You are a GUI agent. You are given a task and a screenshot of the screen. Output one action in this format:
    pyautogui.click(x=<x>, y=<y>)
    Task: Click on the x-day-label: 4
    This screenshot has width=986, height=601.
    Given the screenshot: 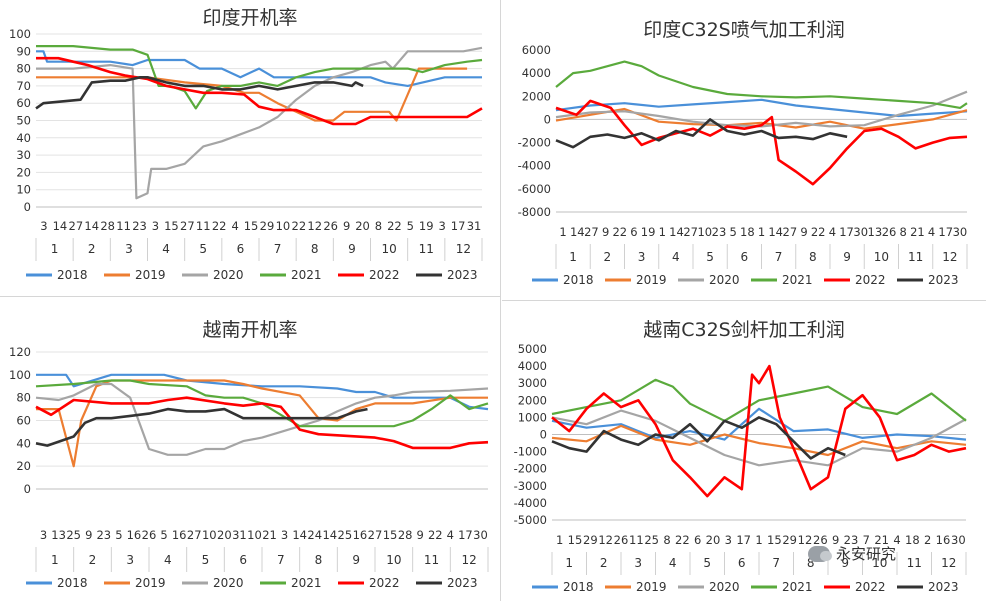 What is the action you would take?
    pyautogui.click(x=896, y=540)
    